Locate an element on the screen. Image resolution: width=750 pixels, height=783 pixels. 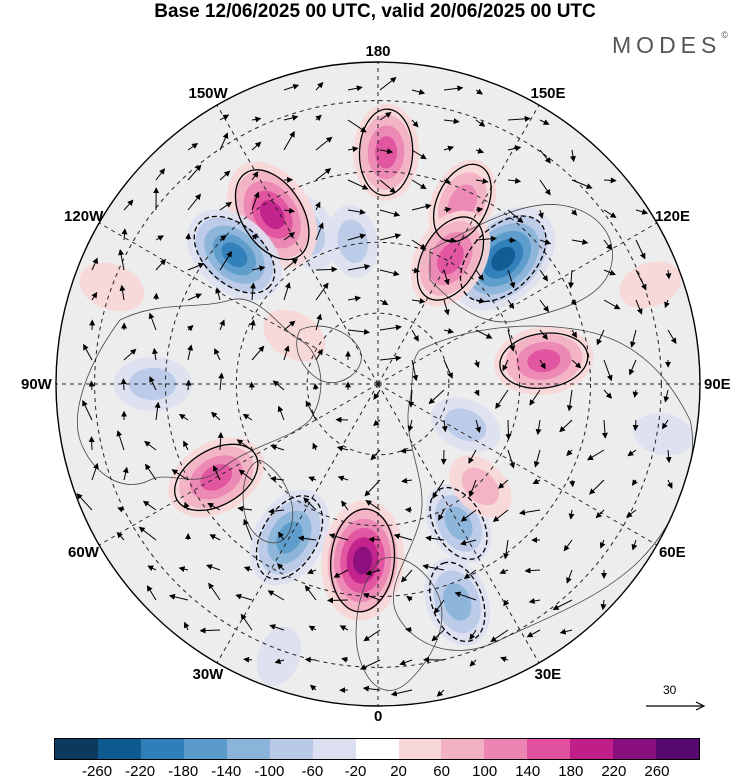
longitude-label-lon-120e: 120E is located at coordinates (672, 216).